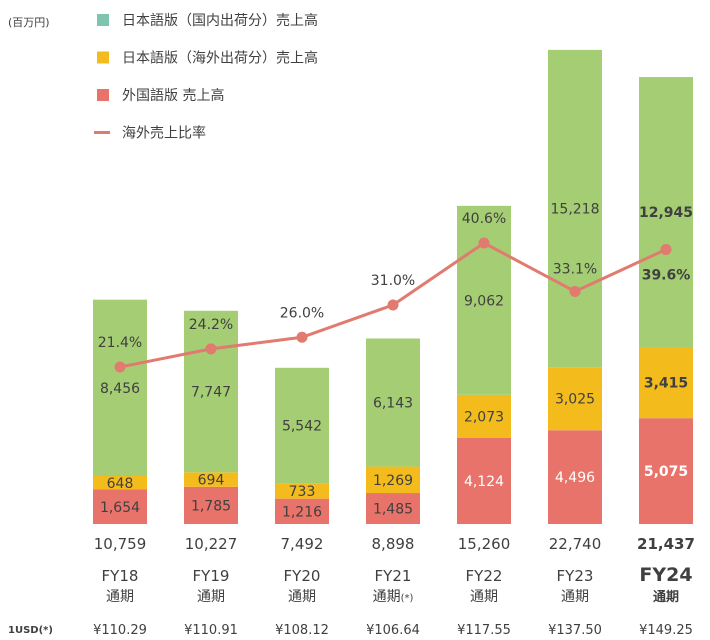  I want to click on ratio-label: 24.2%, so click(211, 325).